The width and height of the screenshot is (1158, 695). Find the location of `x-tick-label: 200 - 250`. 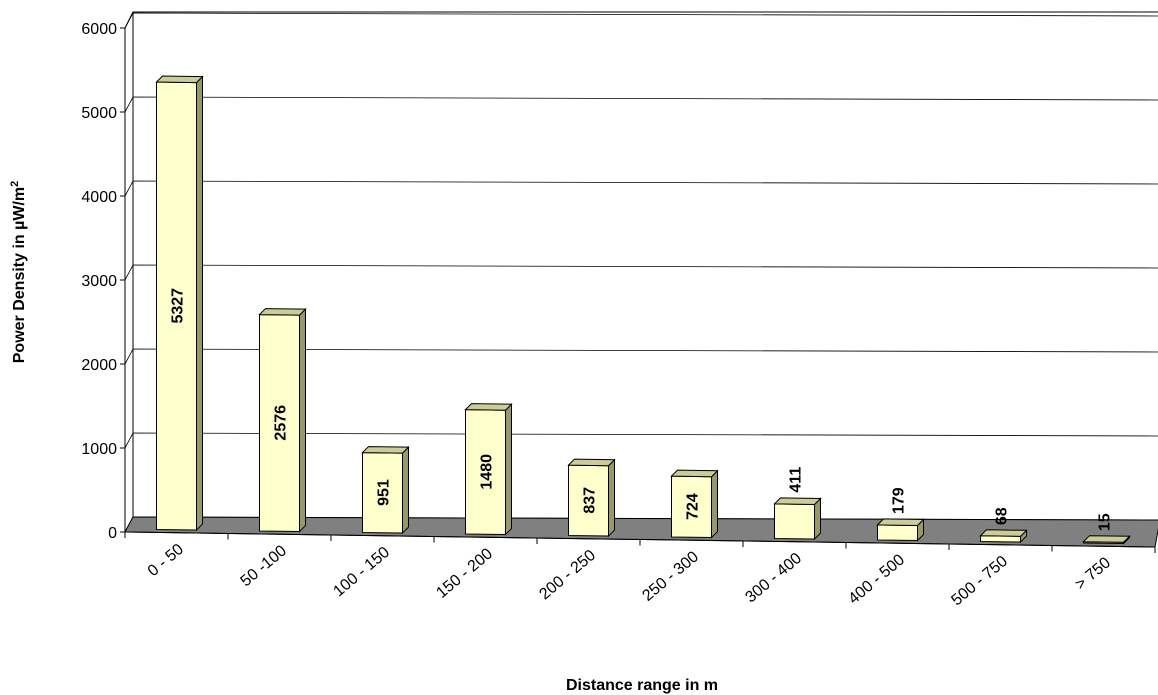

x-tick-label: 200 - 250 is located at coordinates (567, 575).